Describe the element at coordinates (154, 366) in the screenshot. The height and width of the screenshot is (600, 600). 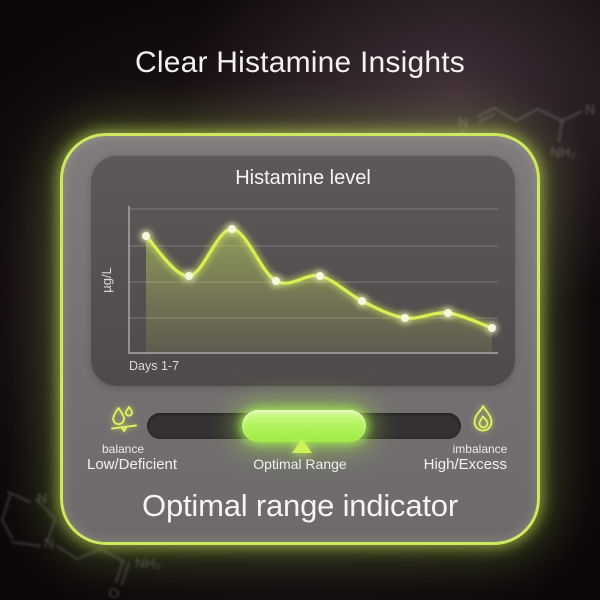
I see `x-axis-label: Days 1-7` at that location.